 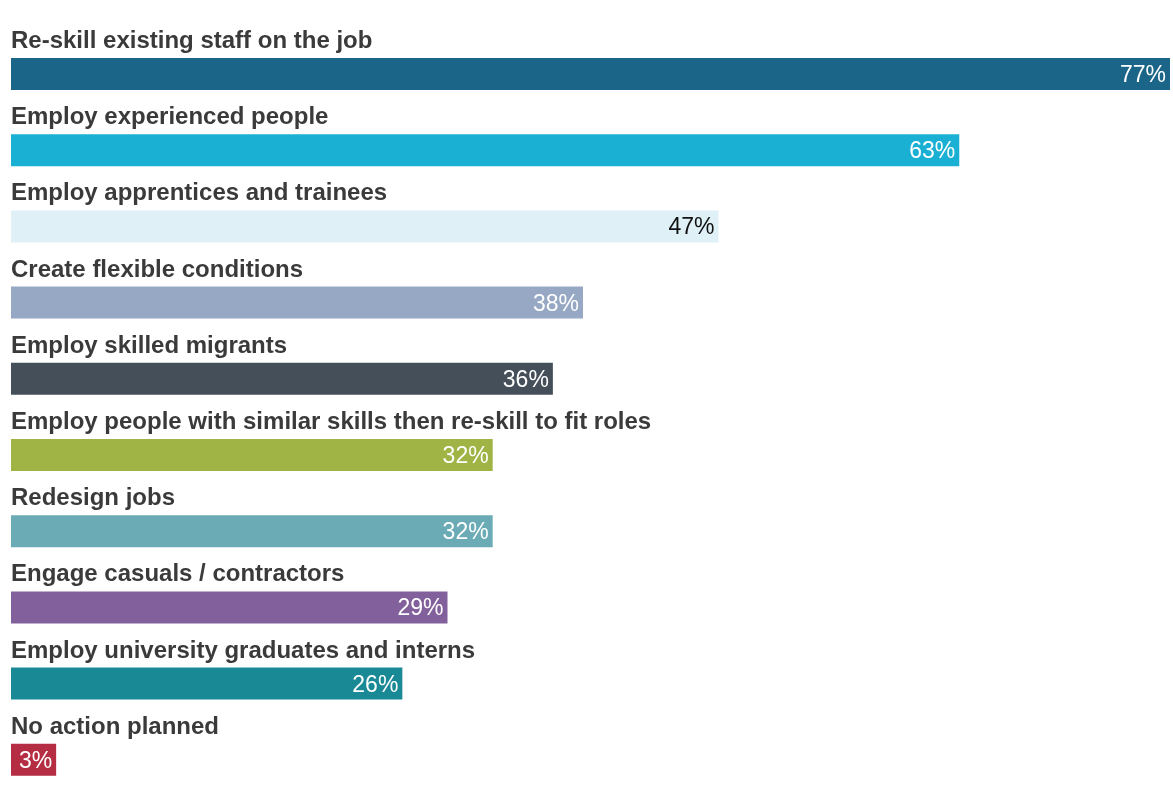 I want to click on y-tick-label: Employ experienced people, so click(x=170, y=116).